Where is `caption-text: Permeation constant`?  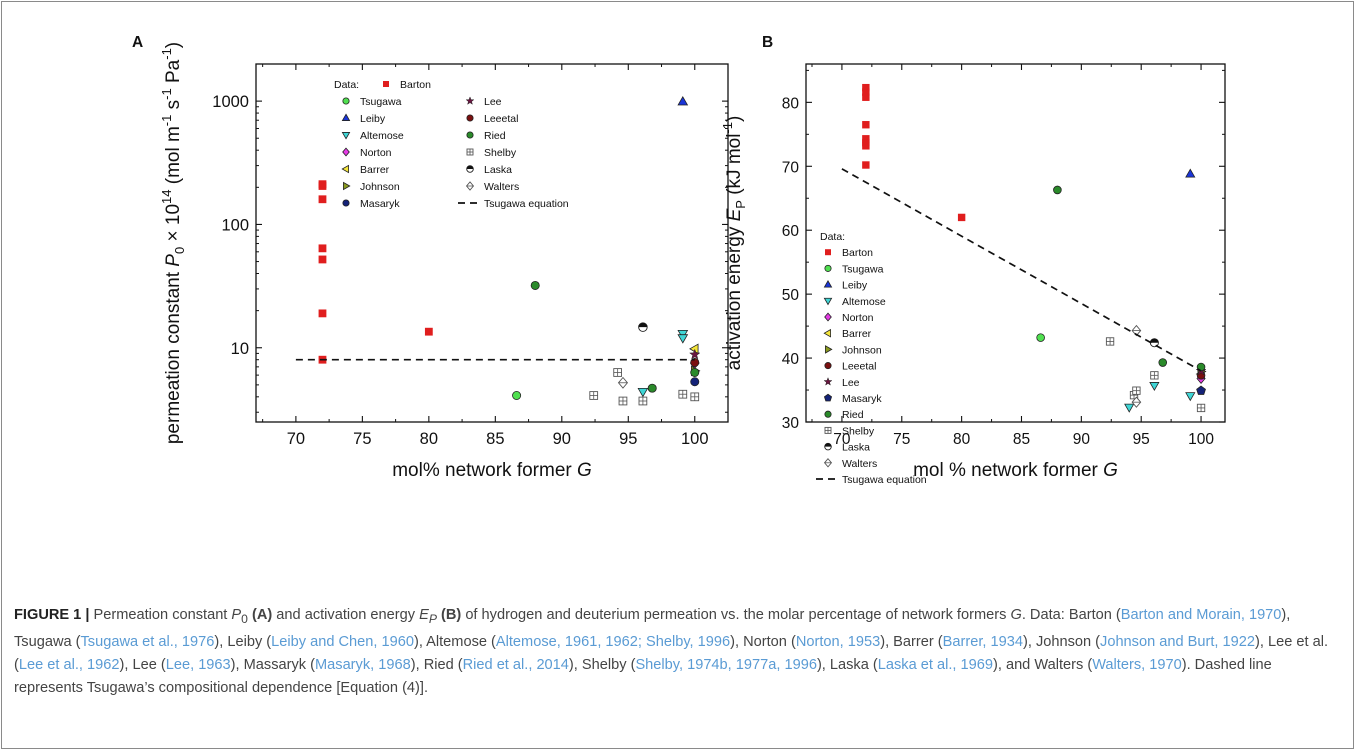
caption-text: Permeation constant is located at coordinates (160, 615).